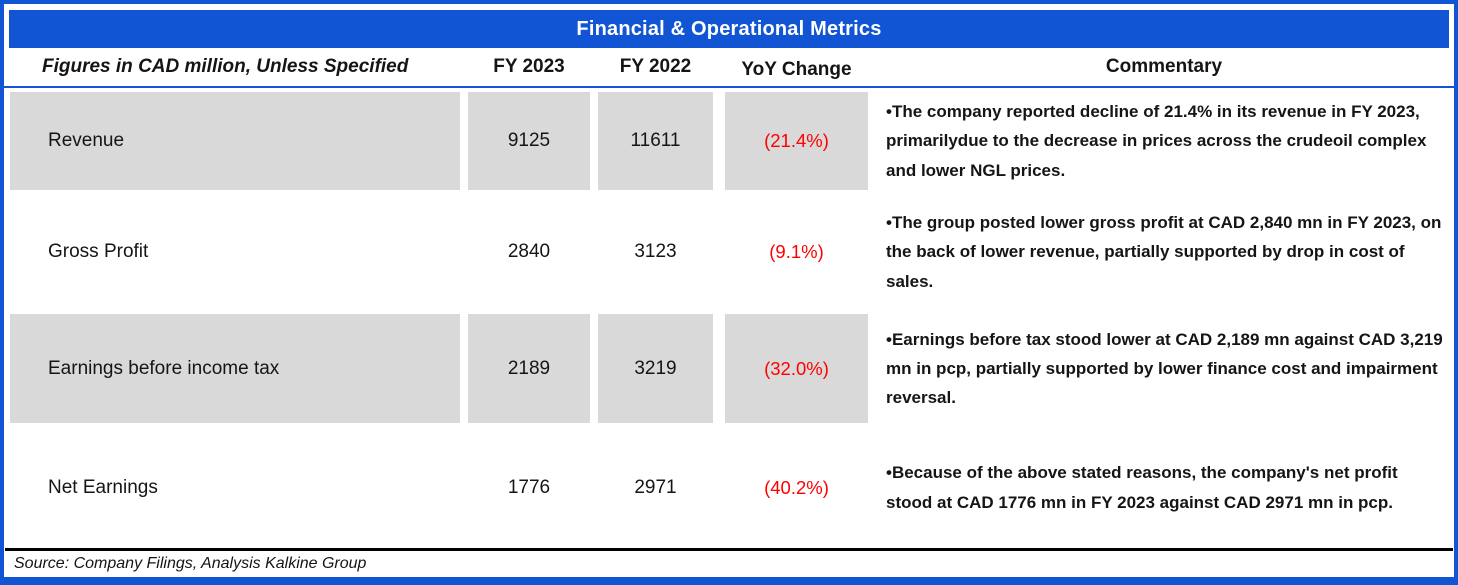 Image resolution: width=1458 pixels, height=585 pixels. Describe the element at coordinates (529, 251) in the screenshot. I see `fy2023-value: 2840` at that location.